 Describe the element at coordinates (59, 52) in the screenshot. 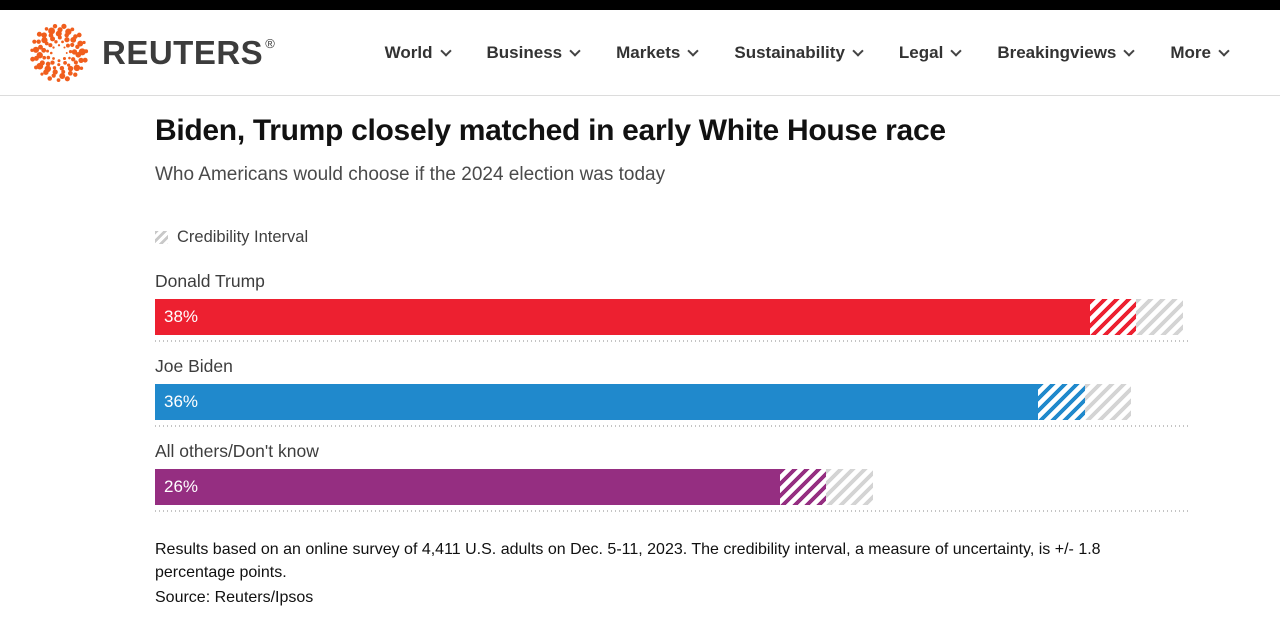

I see `reuters-logo-icon` at that location.